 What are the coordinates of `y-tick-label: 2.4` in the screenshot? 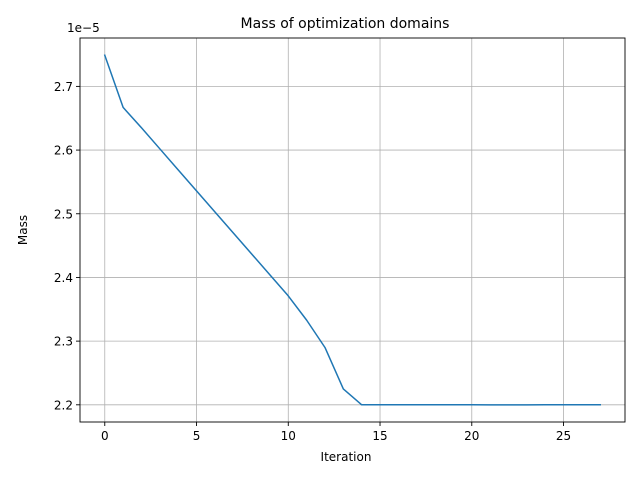 It's located at (63, 278).